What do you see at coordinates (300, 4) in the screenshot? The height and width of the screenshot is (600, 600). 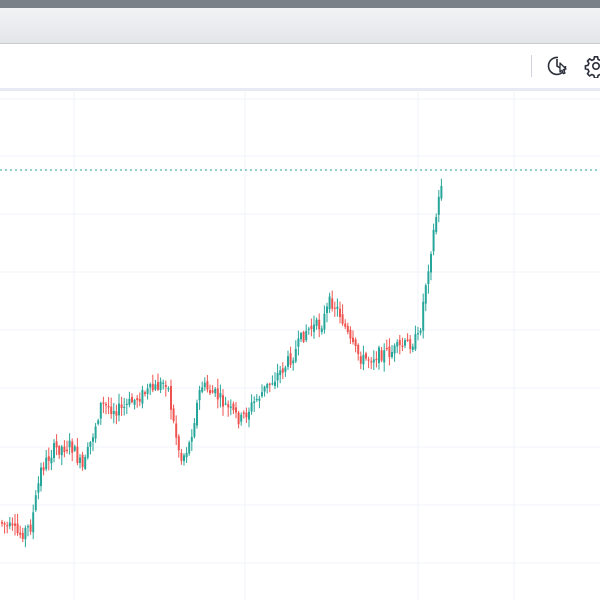 I see `browser-window-frame` at bounding box center [300, 4].